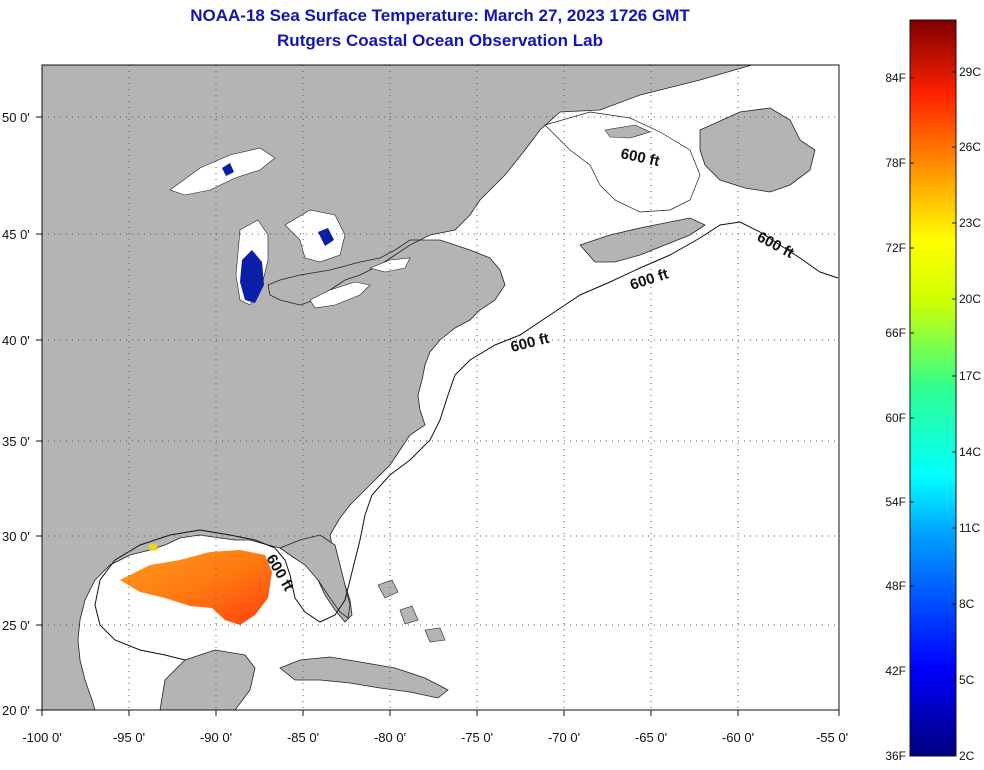  I want to click on colorbar-label-c: 11C, so click(969, 528).